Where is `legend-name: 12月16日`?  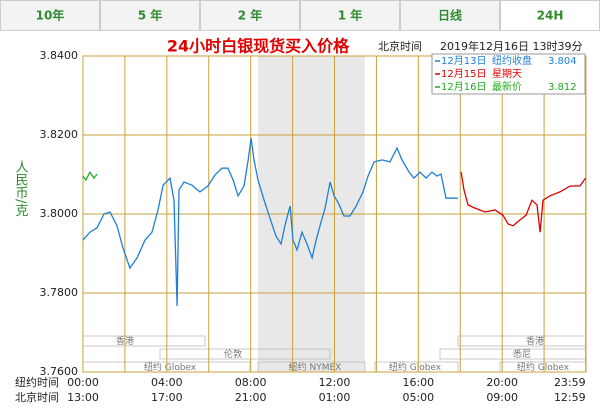 legend-name: 12月16日 is located at coordinates (463, 87).